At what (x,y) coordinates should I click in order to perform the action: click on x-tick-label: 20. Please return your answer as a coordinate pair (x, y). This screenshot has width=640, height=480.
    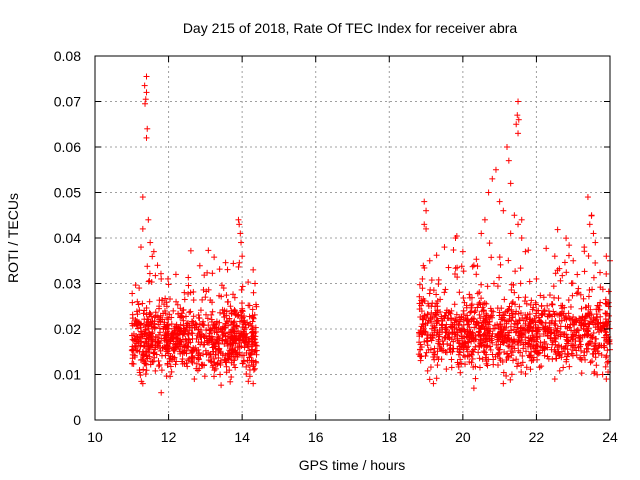
    Looking at the image, I should click on (463, 437).